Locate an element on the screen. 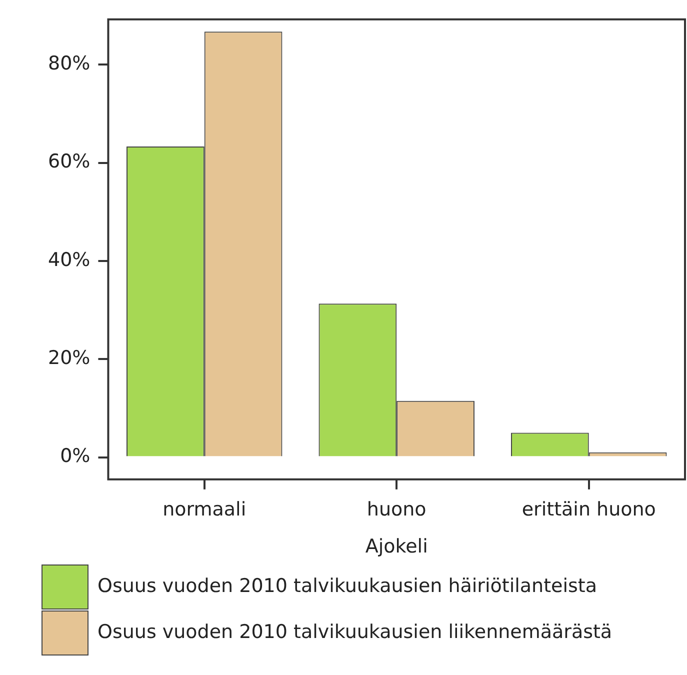 The width and height of the screenshot is (687, 675). legend-label: Osuus vuoden 2010 talvikuukausien häiriötilanteista is located at coordinates (347, 585).